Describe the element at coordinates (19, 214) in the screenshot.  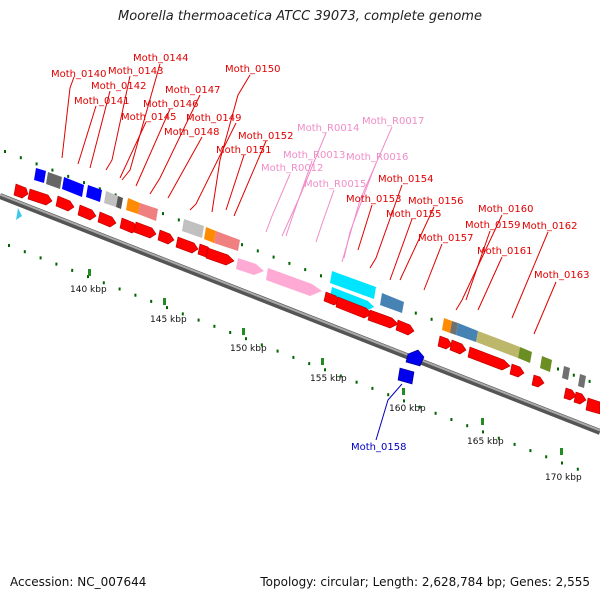
I see `reverse-feature-cyan` at that location.